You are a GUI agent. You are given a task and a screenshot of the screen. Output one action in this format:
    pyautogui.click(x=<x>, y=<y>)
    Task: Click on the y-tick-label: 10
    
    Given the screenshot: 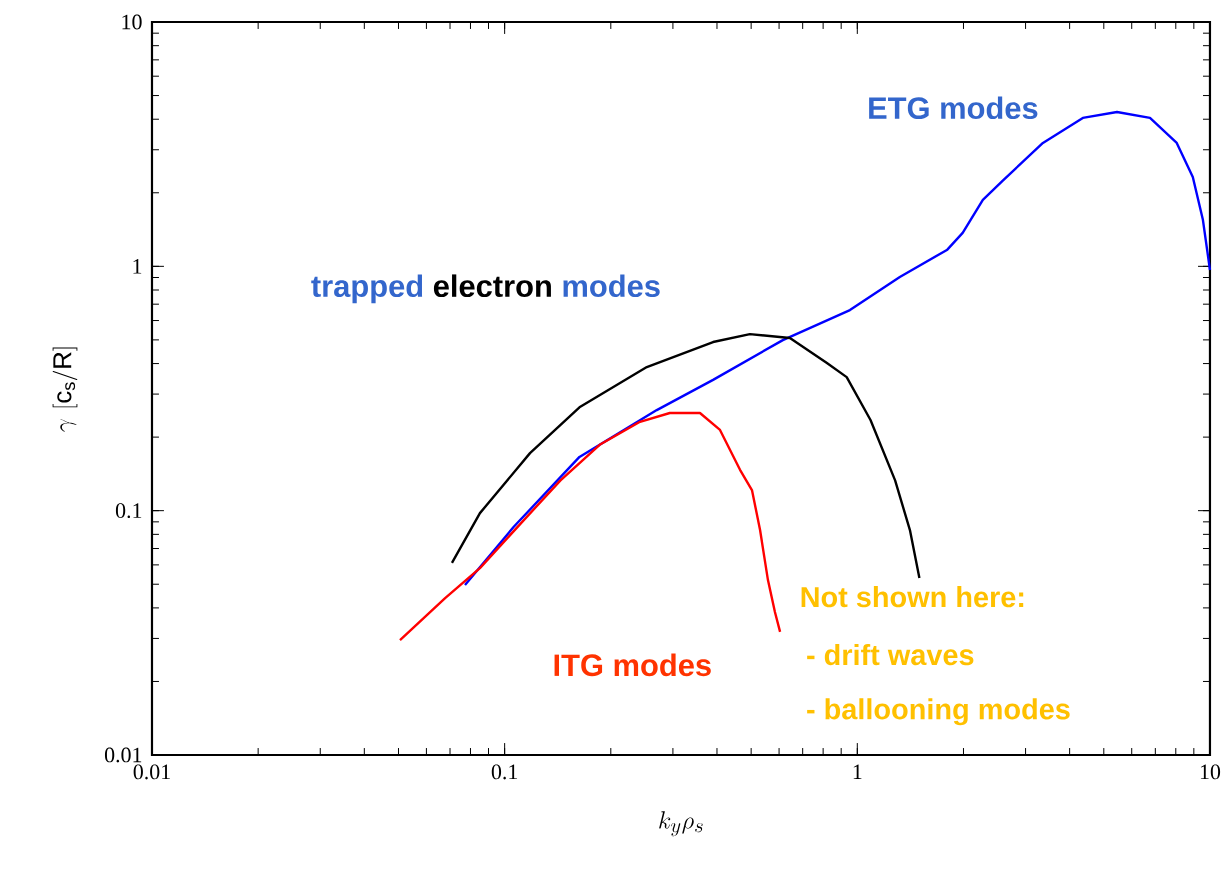 What is the action you would take?
    pyautogui.click(x=132, y=22)
    